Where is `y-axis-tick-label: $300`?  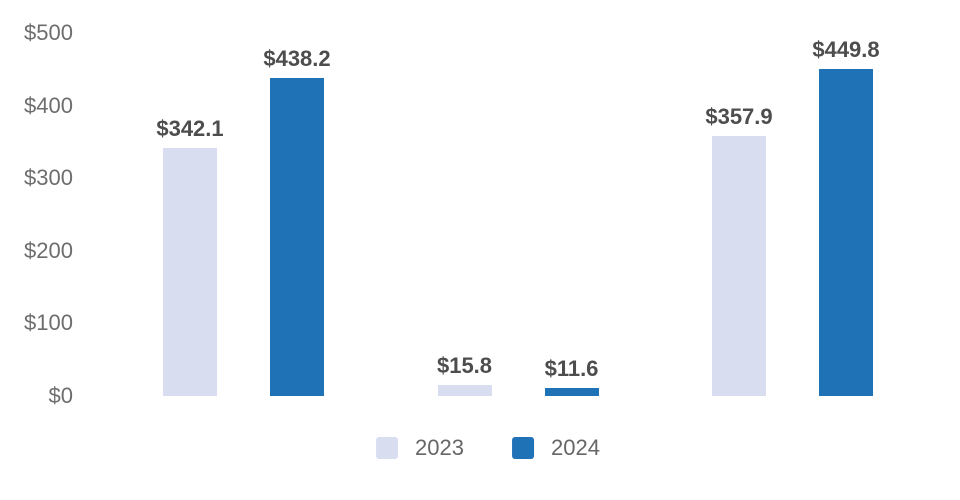
y-axis-tick-label: $300 is located at coordinates (48, 178).